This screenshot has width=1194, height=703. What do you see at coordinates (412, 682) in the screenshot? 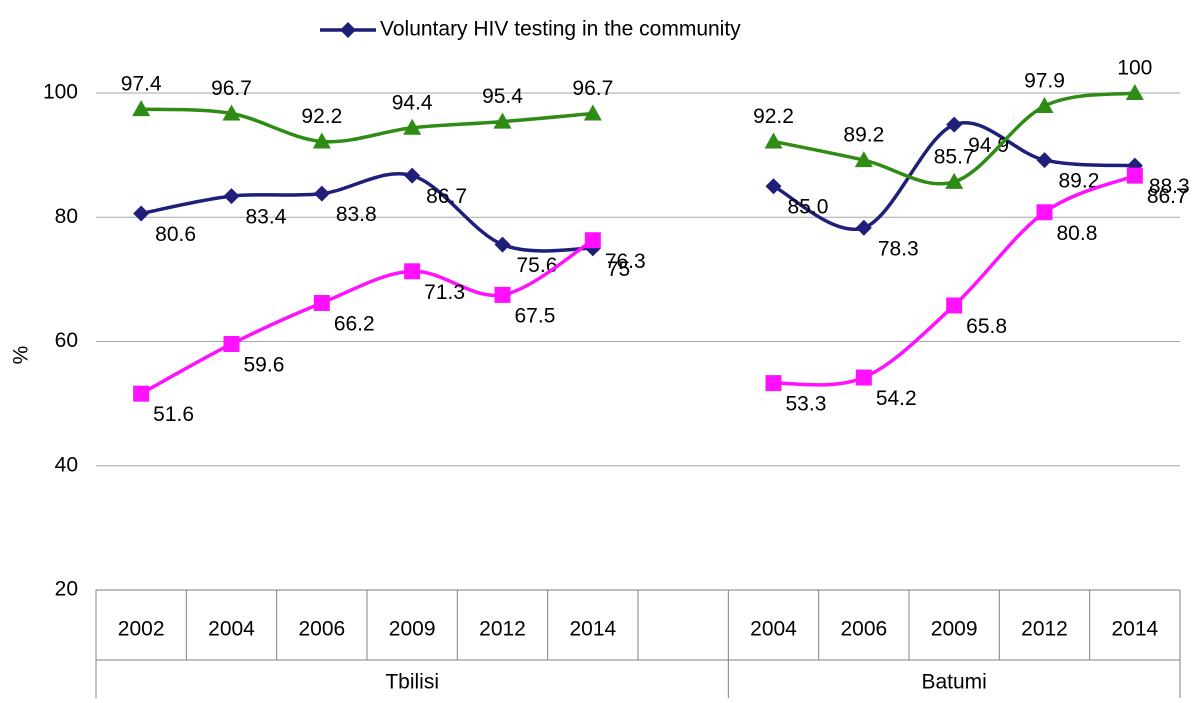
I see `group-label: Tbilisi` at bounding box center [412, 682].